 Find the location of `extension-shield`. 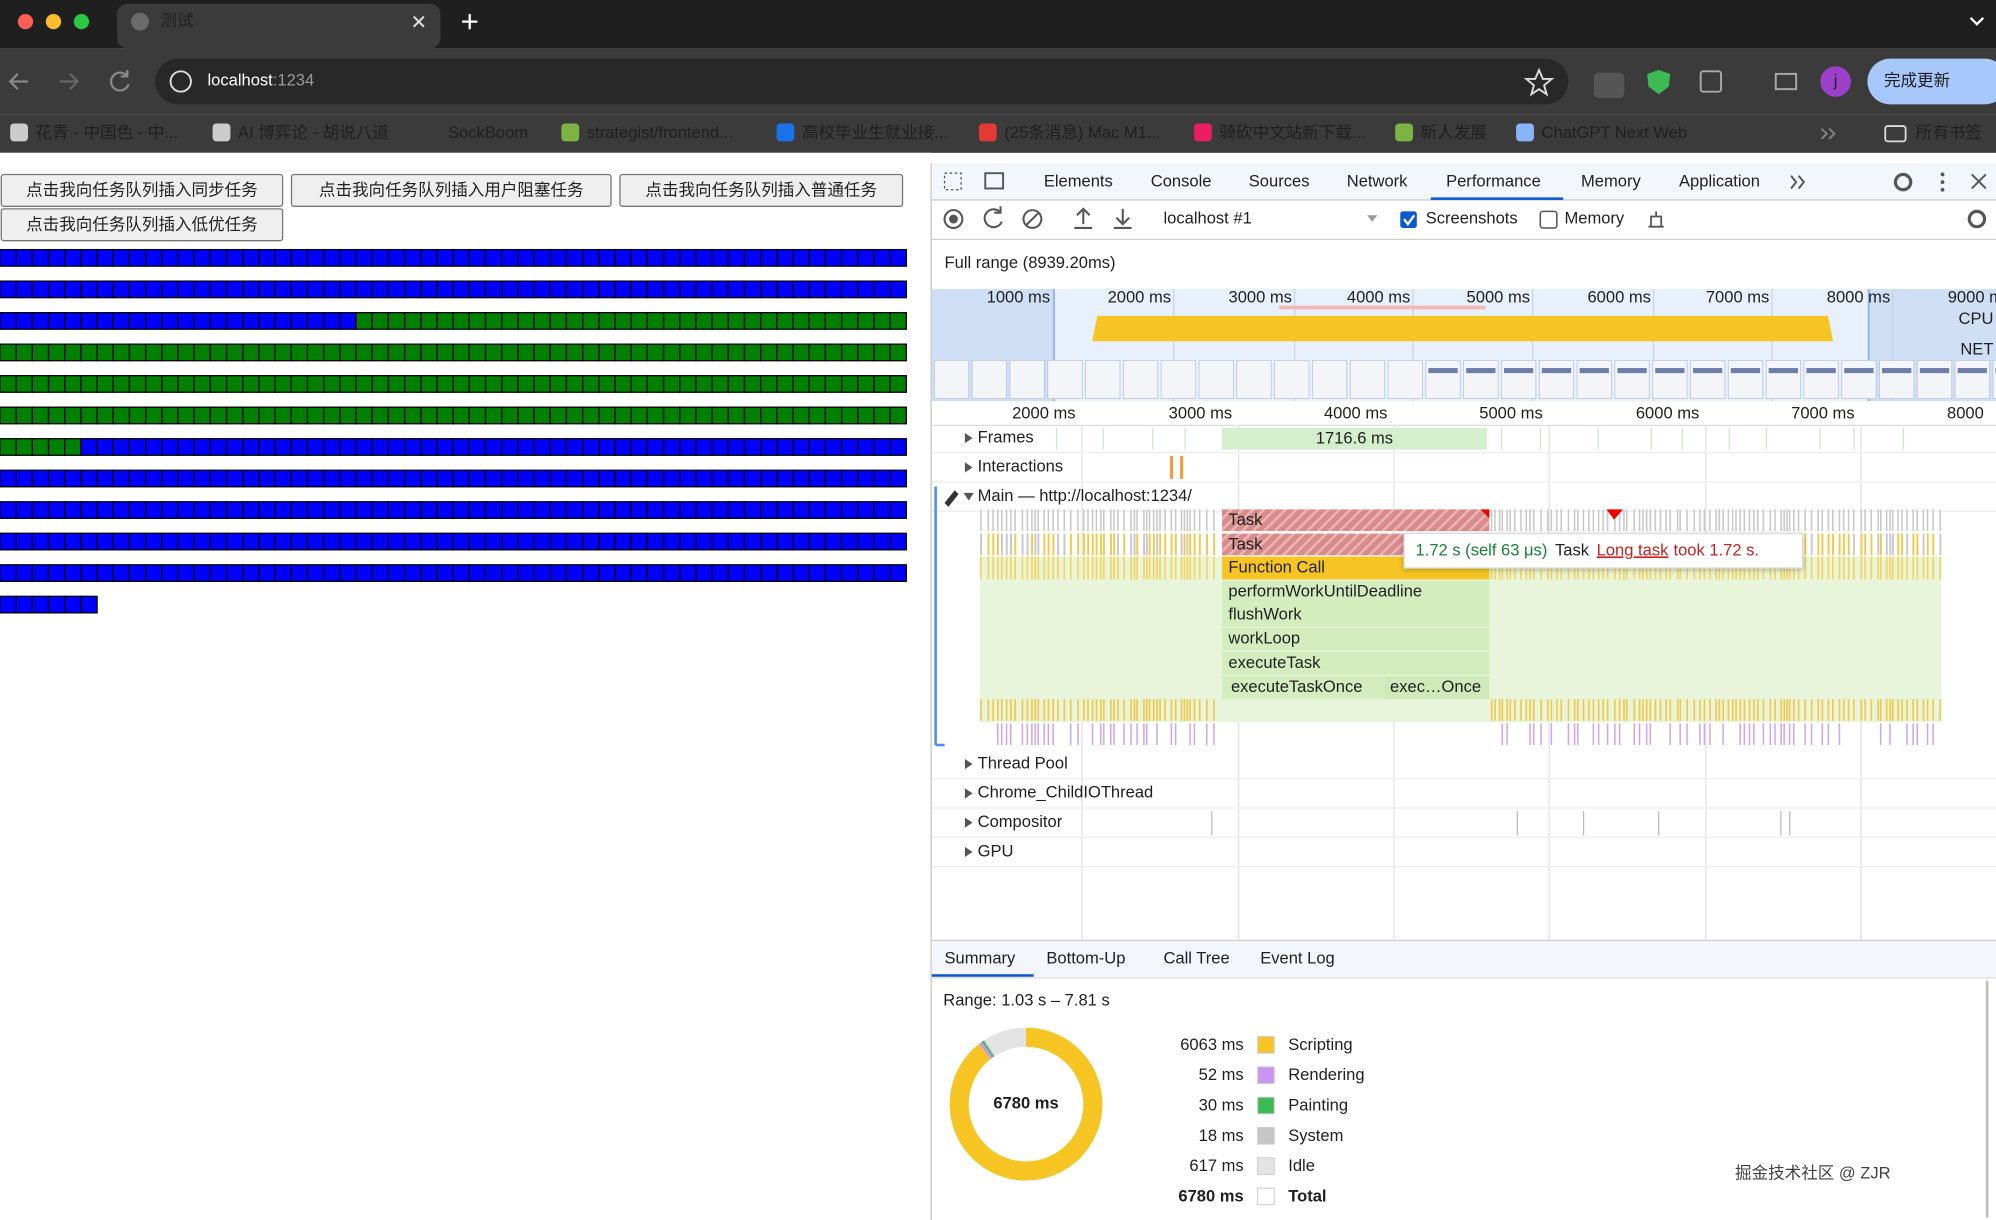

extension-shield is located at coordinates (1659, 82).